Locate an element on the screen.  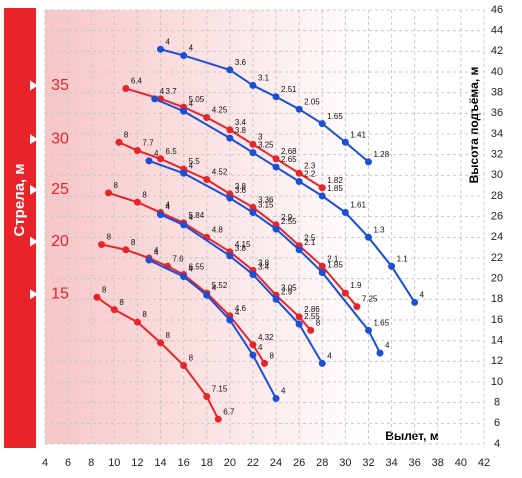
boom-label: 25 is located at coordinates (60, 189).